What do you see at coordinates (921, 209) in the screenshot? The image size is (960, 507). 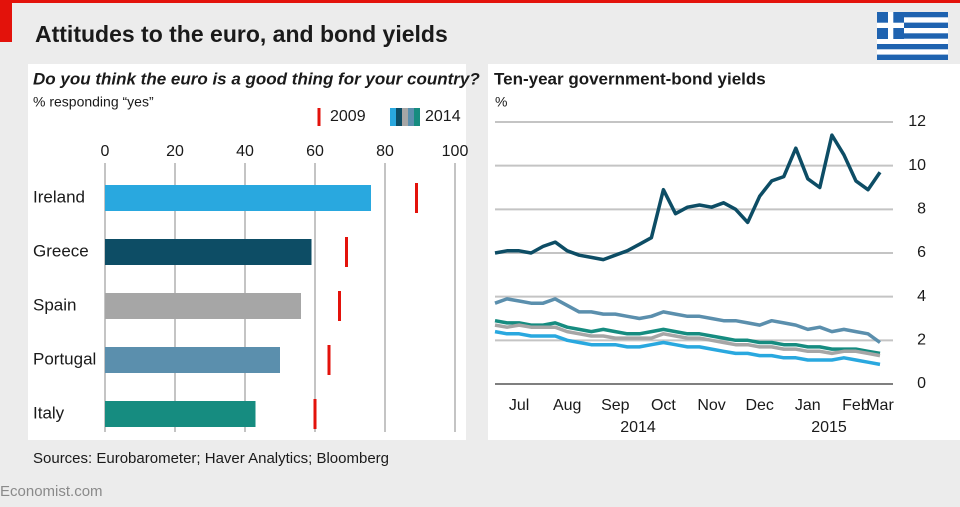 I see `y-tick-label: 8` at bounding box center [921, 209].